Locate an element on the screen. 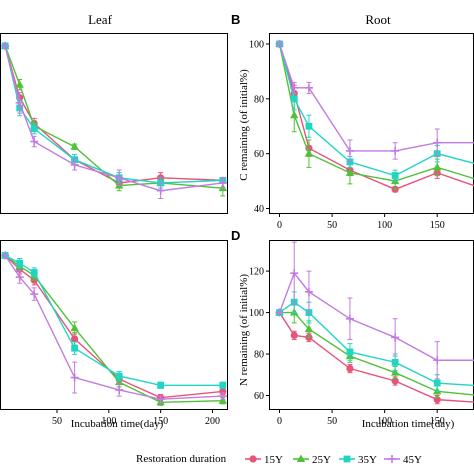 Image resolution: width=474 pixels, height=474 pixels. legend-marker-45Y is located at coordinates (392, 459).